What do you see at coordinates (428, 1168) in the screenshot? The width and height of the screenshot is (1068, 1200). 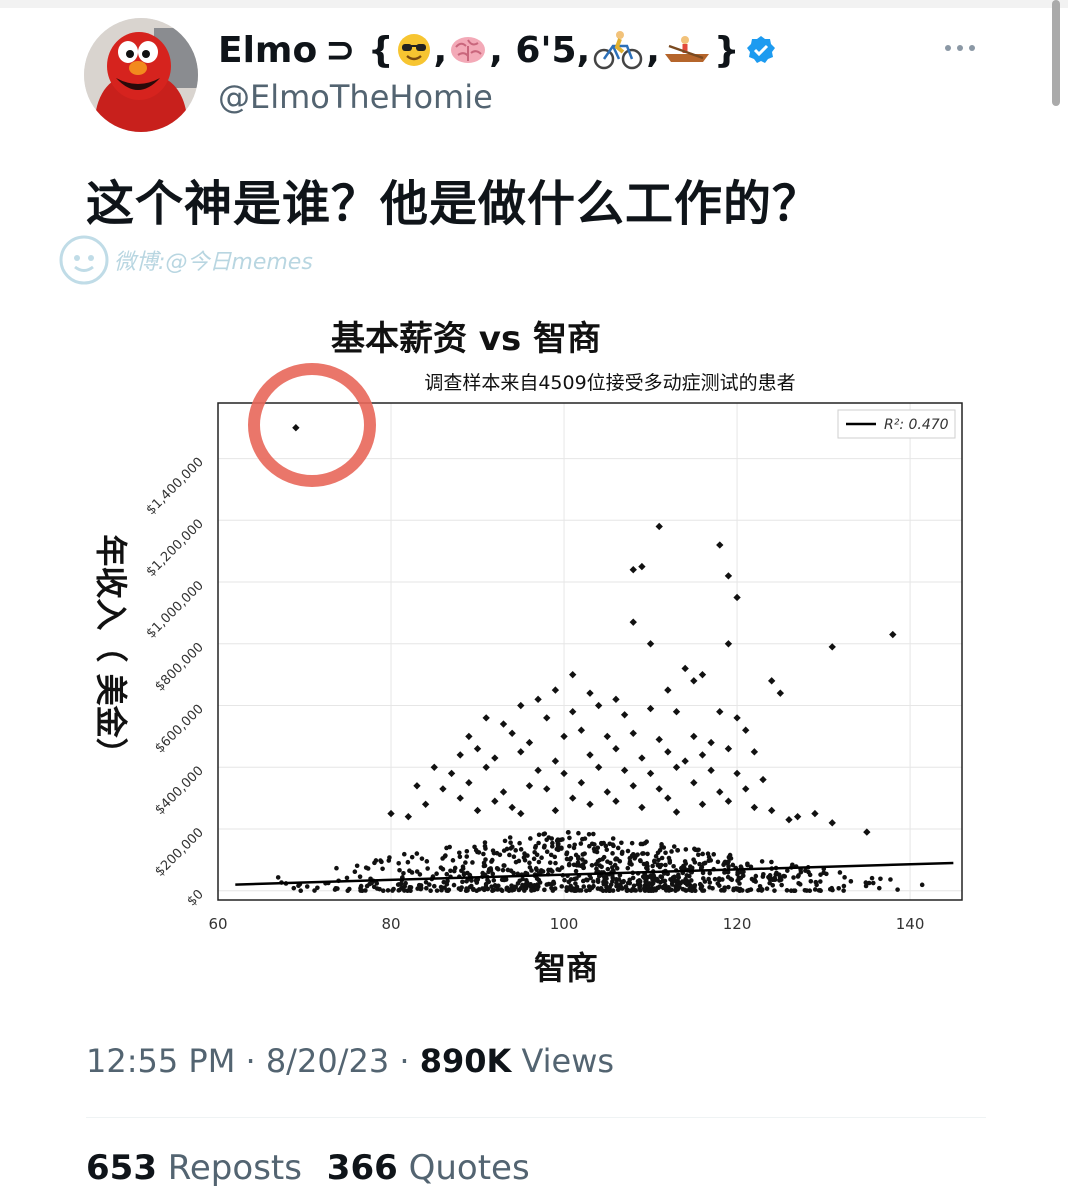 I see `quotes-stat: 366 Quotes` at bounding box center [428, 1168].